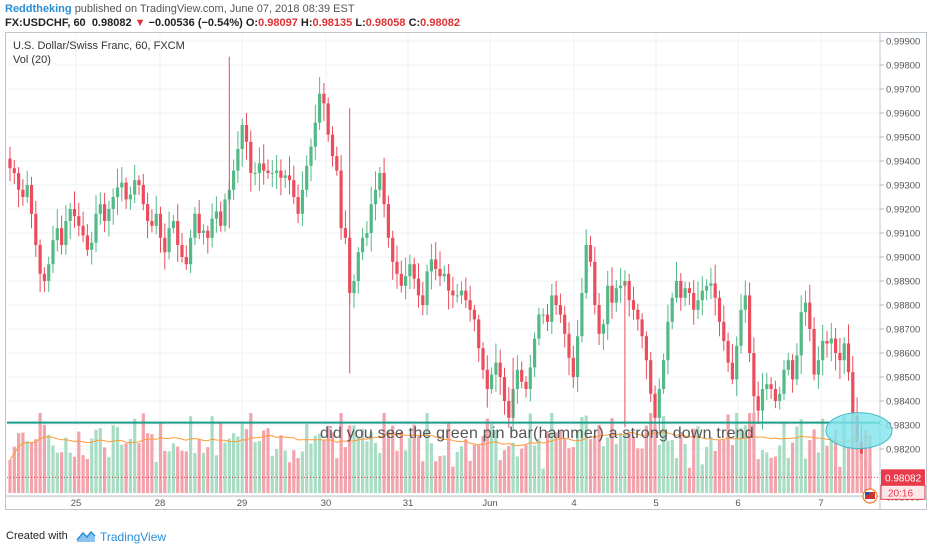 The width and height of the screenshot is (932, 550). What do you see at coordinates (133, 537) in the screenshot?
I see `tradingview-brand: TradingView` at bounding box center [133, 537].